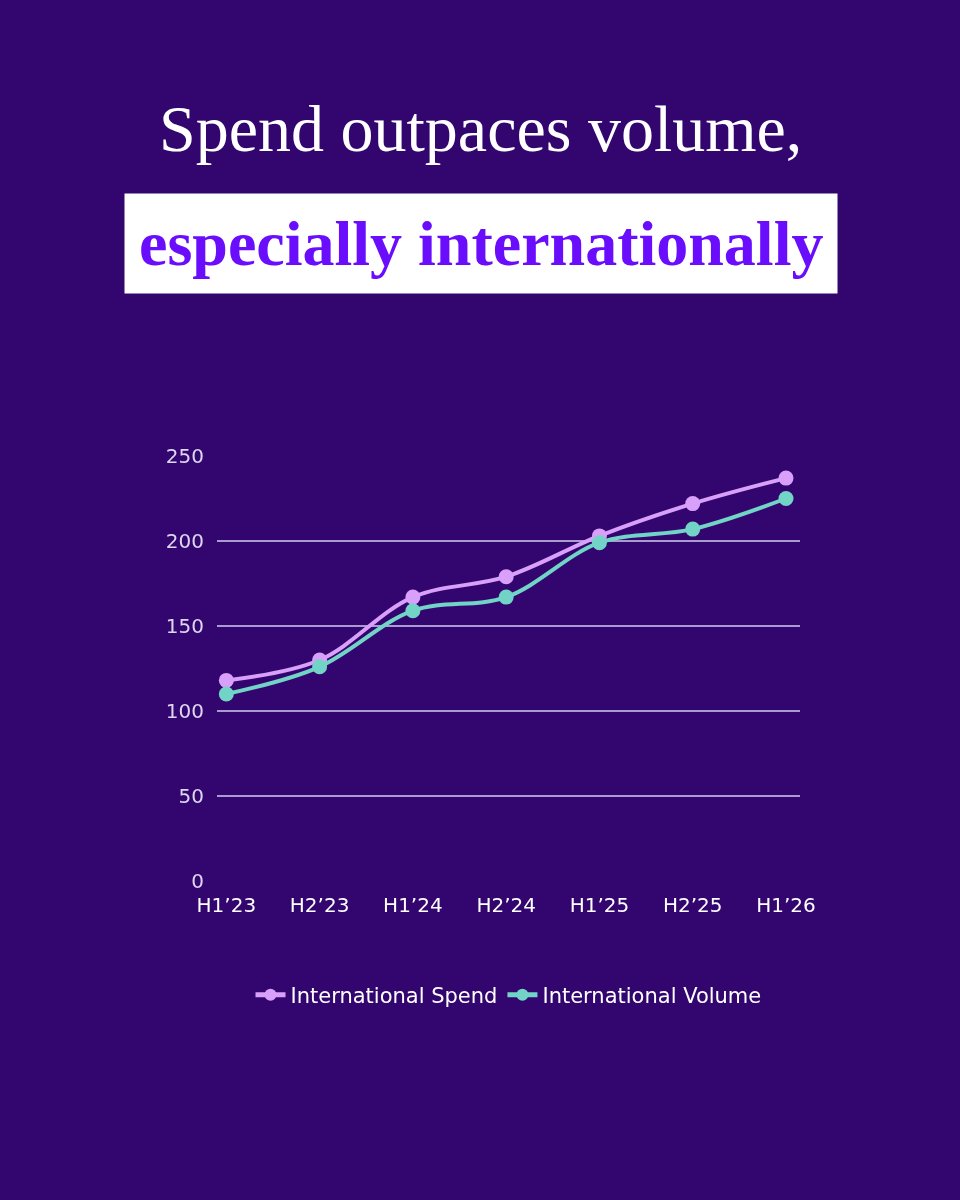 This screenshot has width=960, height=1200. Describe the element at coordinates (226, 905) in the screenshot. I see `x-tick-label: H1’23` at that location.